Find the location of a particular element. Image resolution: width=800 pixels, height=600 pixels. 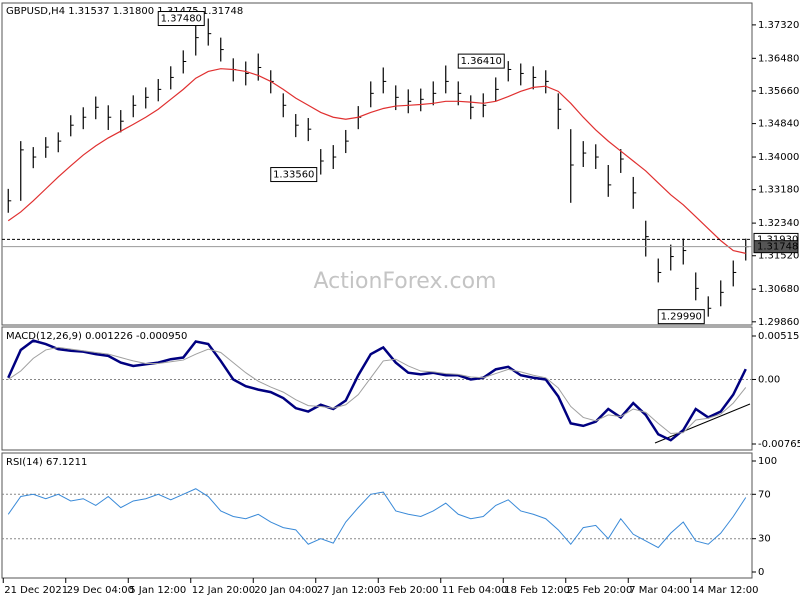

y-tick-label: 70 is located at coordinates (764, 494).